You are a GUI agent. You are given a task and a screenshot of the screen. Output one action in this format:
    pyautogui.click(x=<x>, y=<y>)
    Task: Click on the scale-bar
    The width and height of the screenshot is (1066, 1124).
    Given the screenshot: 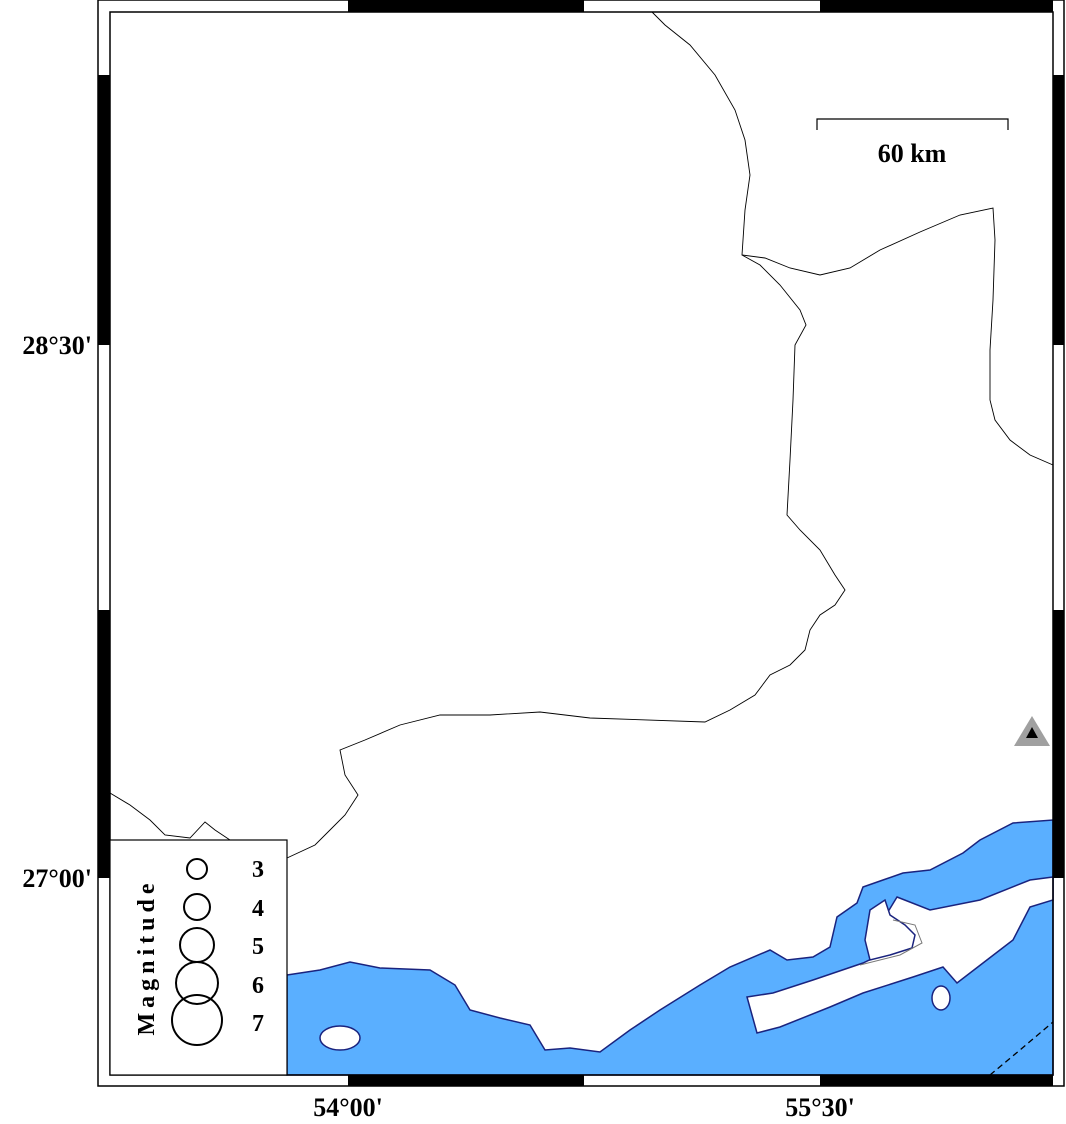 What is the action you would take?
    pyautogui.click(x=912, y=124)
    